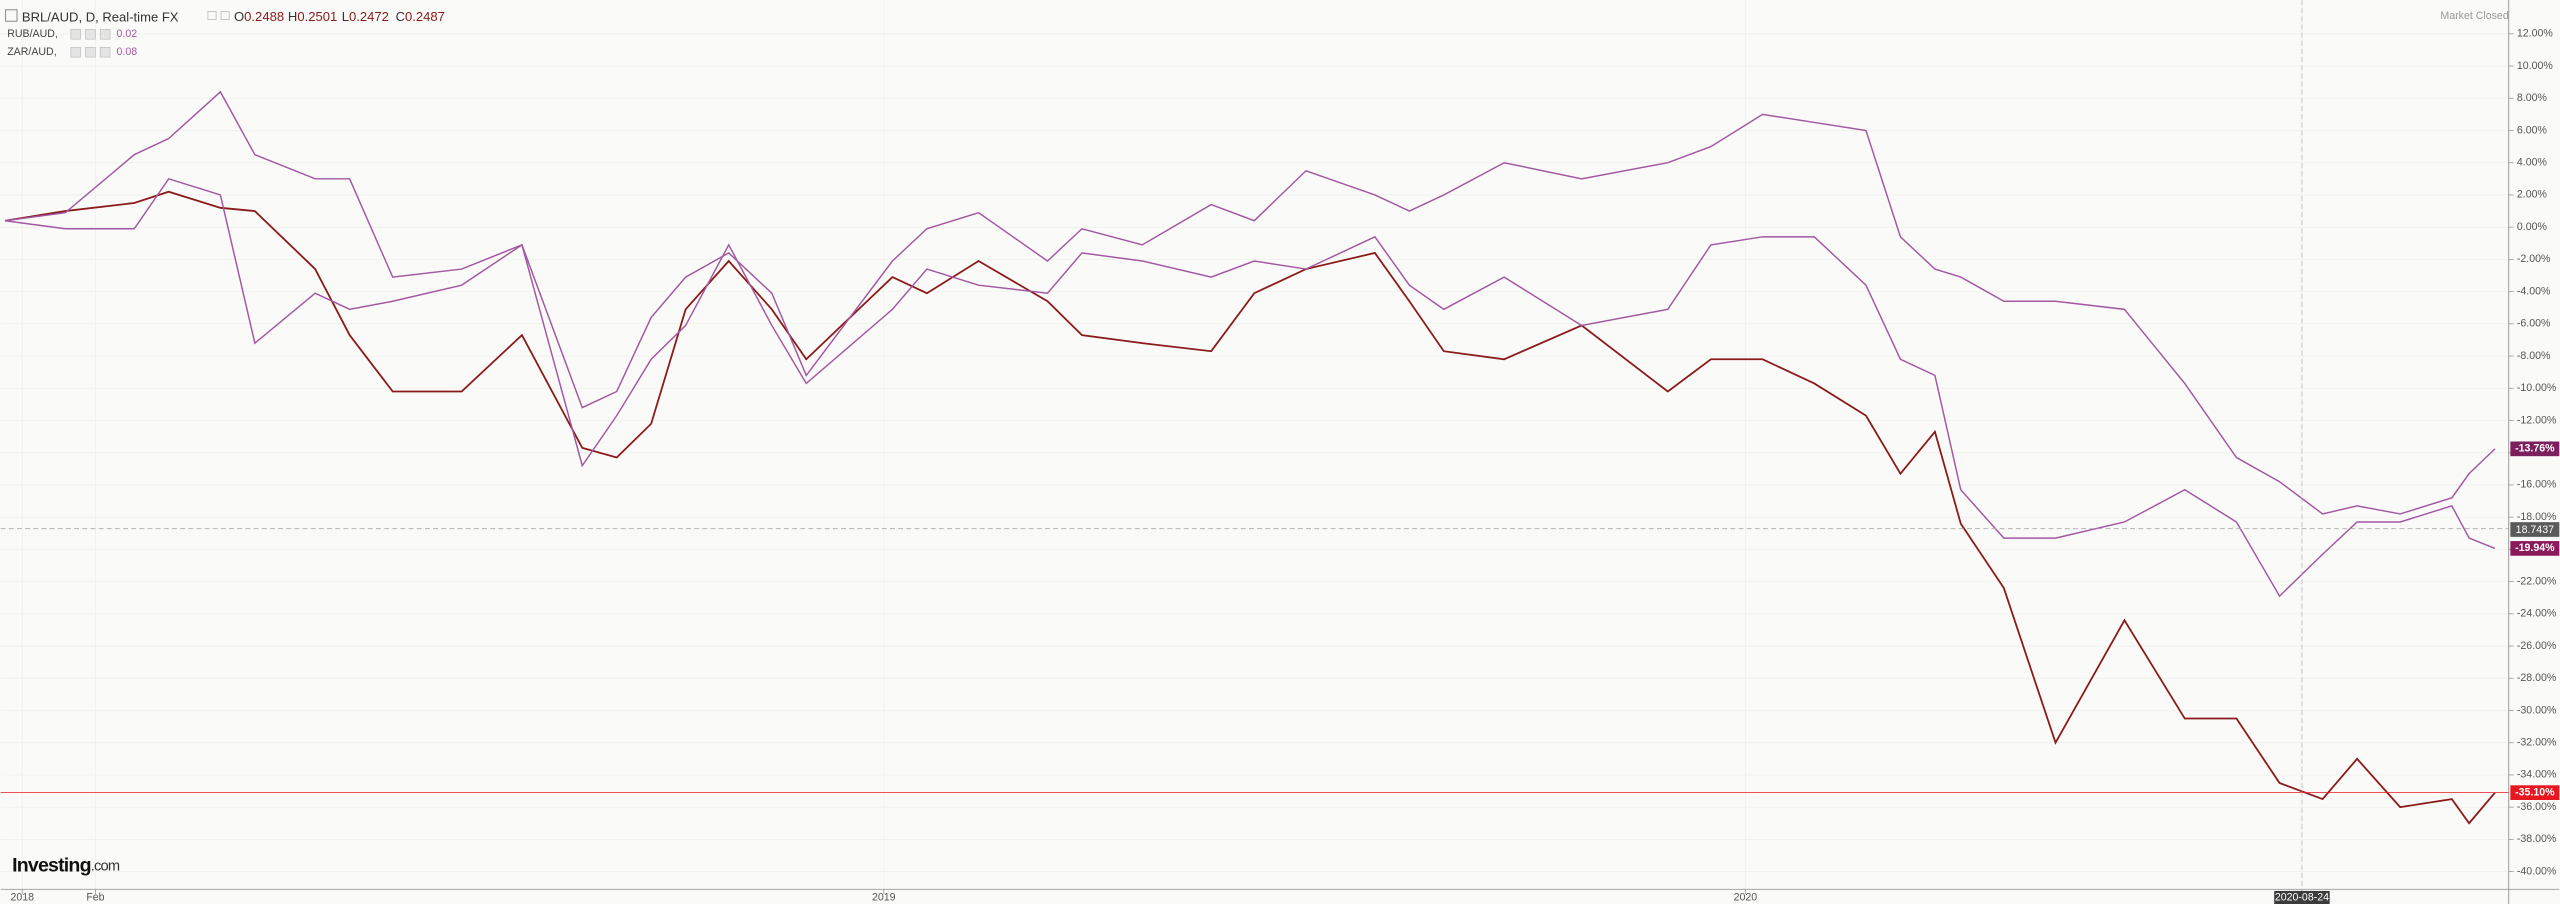 This screenshot has height=904, width=2560. What do you see at coordinates (2537, 775) in the screenshot?
I see `y-tick-label: -34.00%` at bounding box center [2537, 775].